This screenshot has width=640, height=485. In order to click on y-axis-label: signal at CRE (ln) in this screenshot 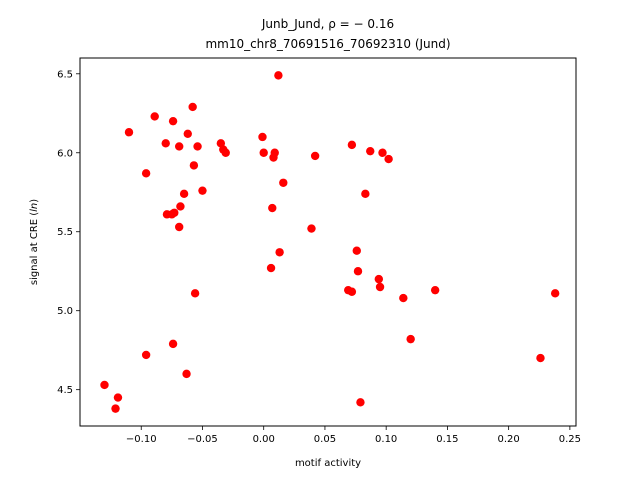, I will do `click(34, 242)`.